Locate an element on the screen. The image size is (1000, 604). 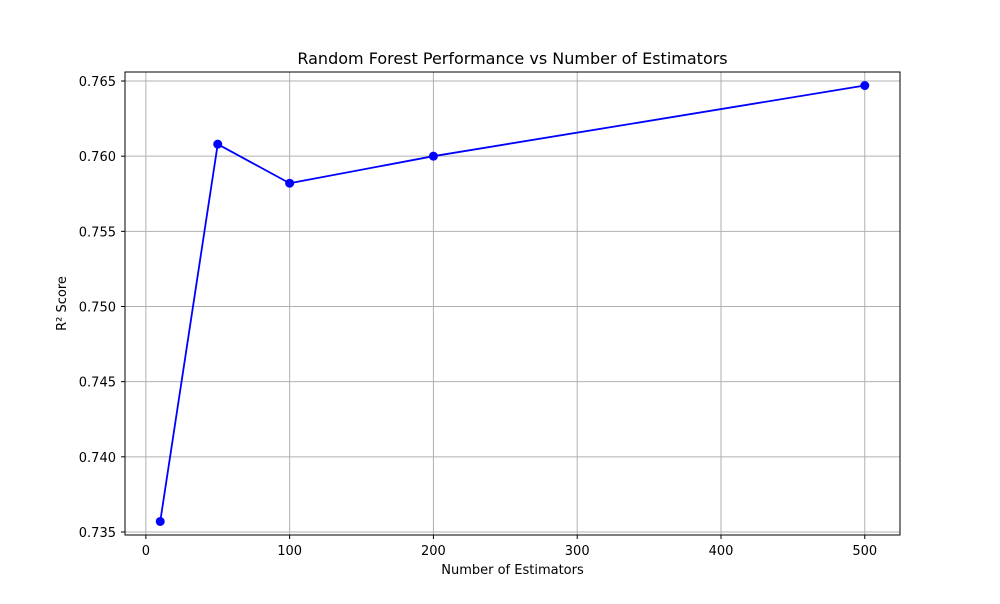
y-tick-label: 0.765 is located at coordinates (97, 82).